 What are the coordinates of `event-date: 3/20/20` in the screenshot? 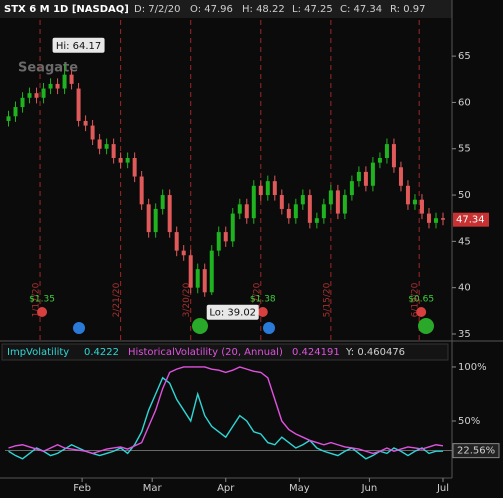 It's located at (187, 299).